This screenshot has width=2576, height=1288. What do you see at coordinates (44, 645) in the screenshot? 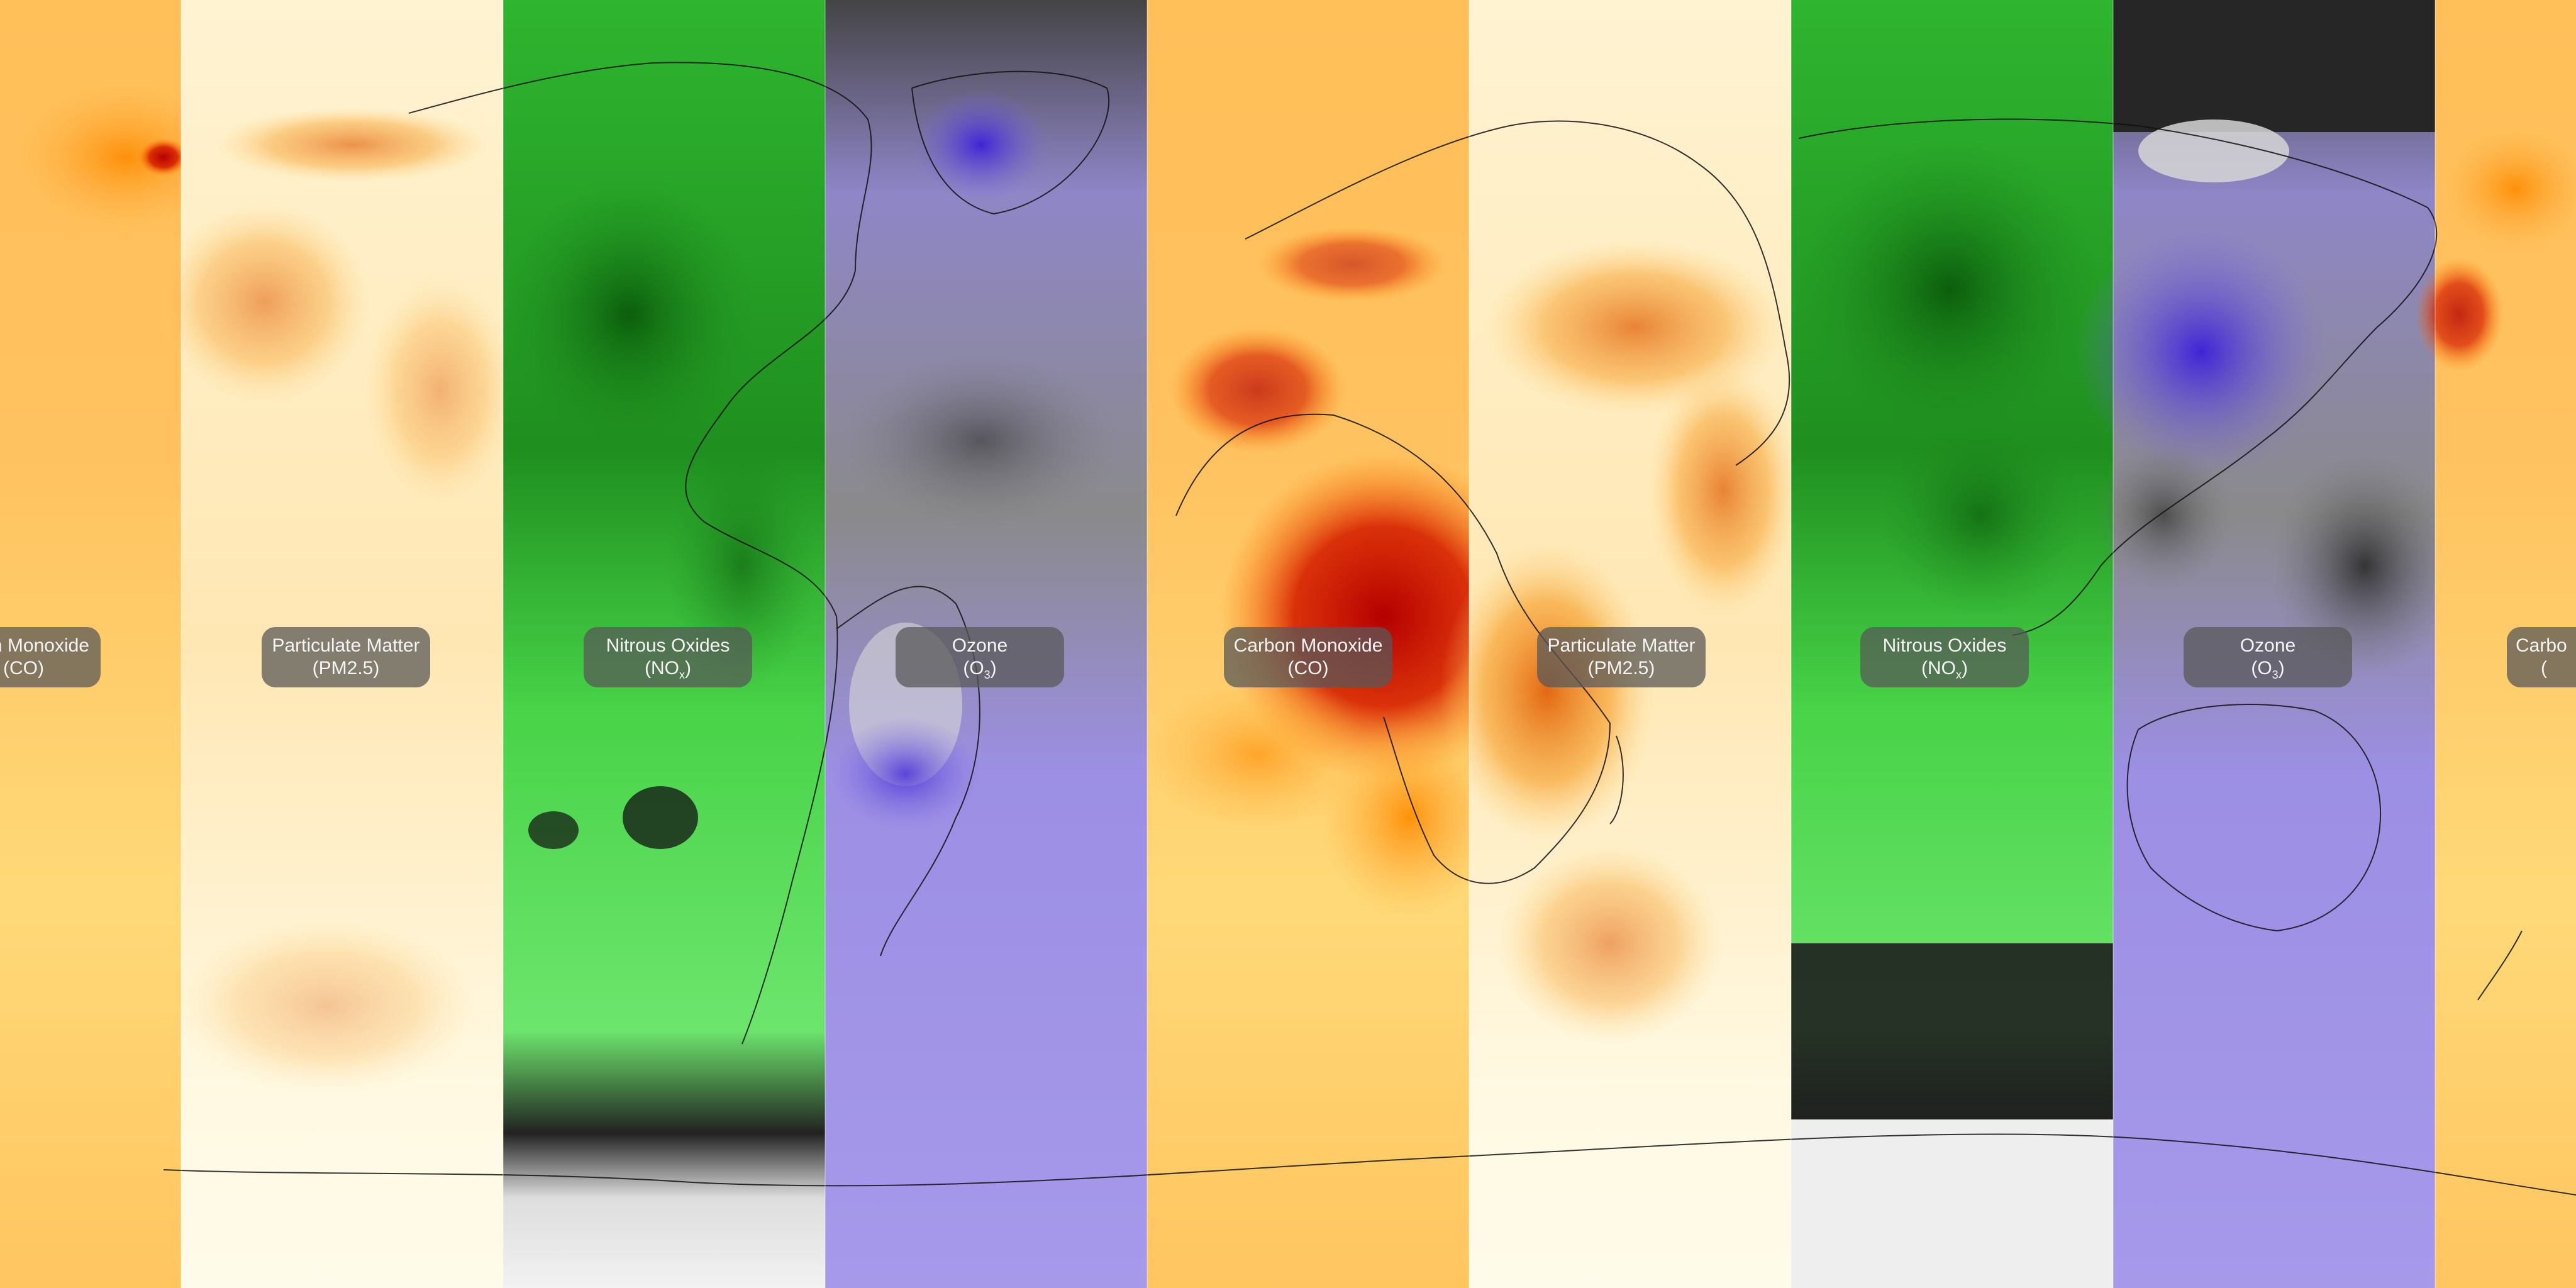
I see `label-title: n Monoxide` at bounding box center [44, 645].